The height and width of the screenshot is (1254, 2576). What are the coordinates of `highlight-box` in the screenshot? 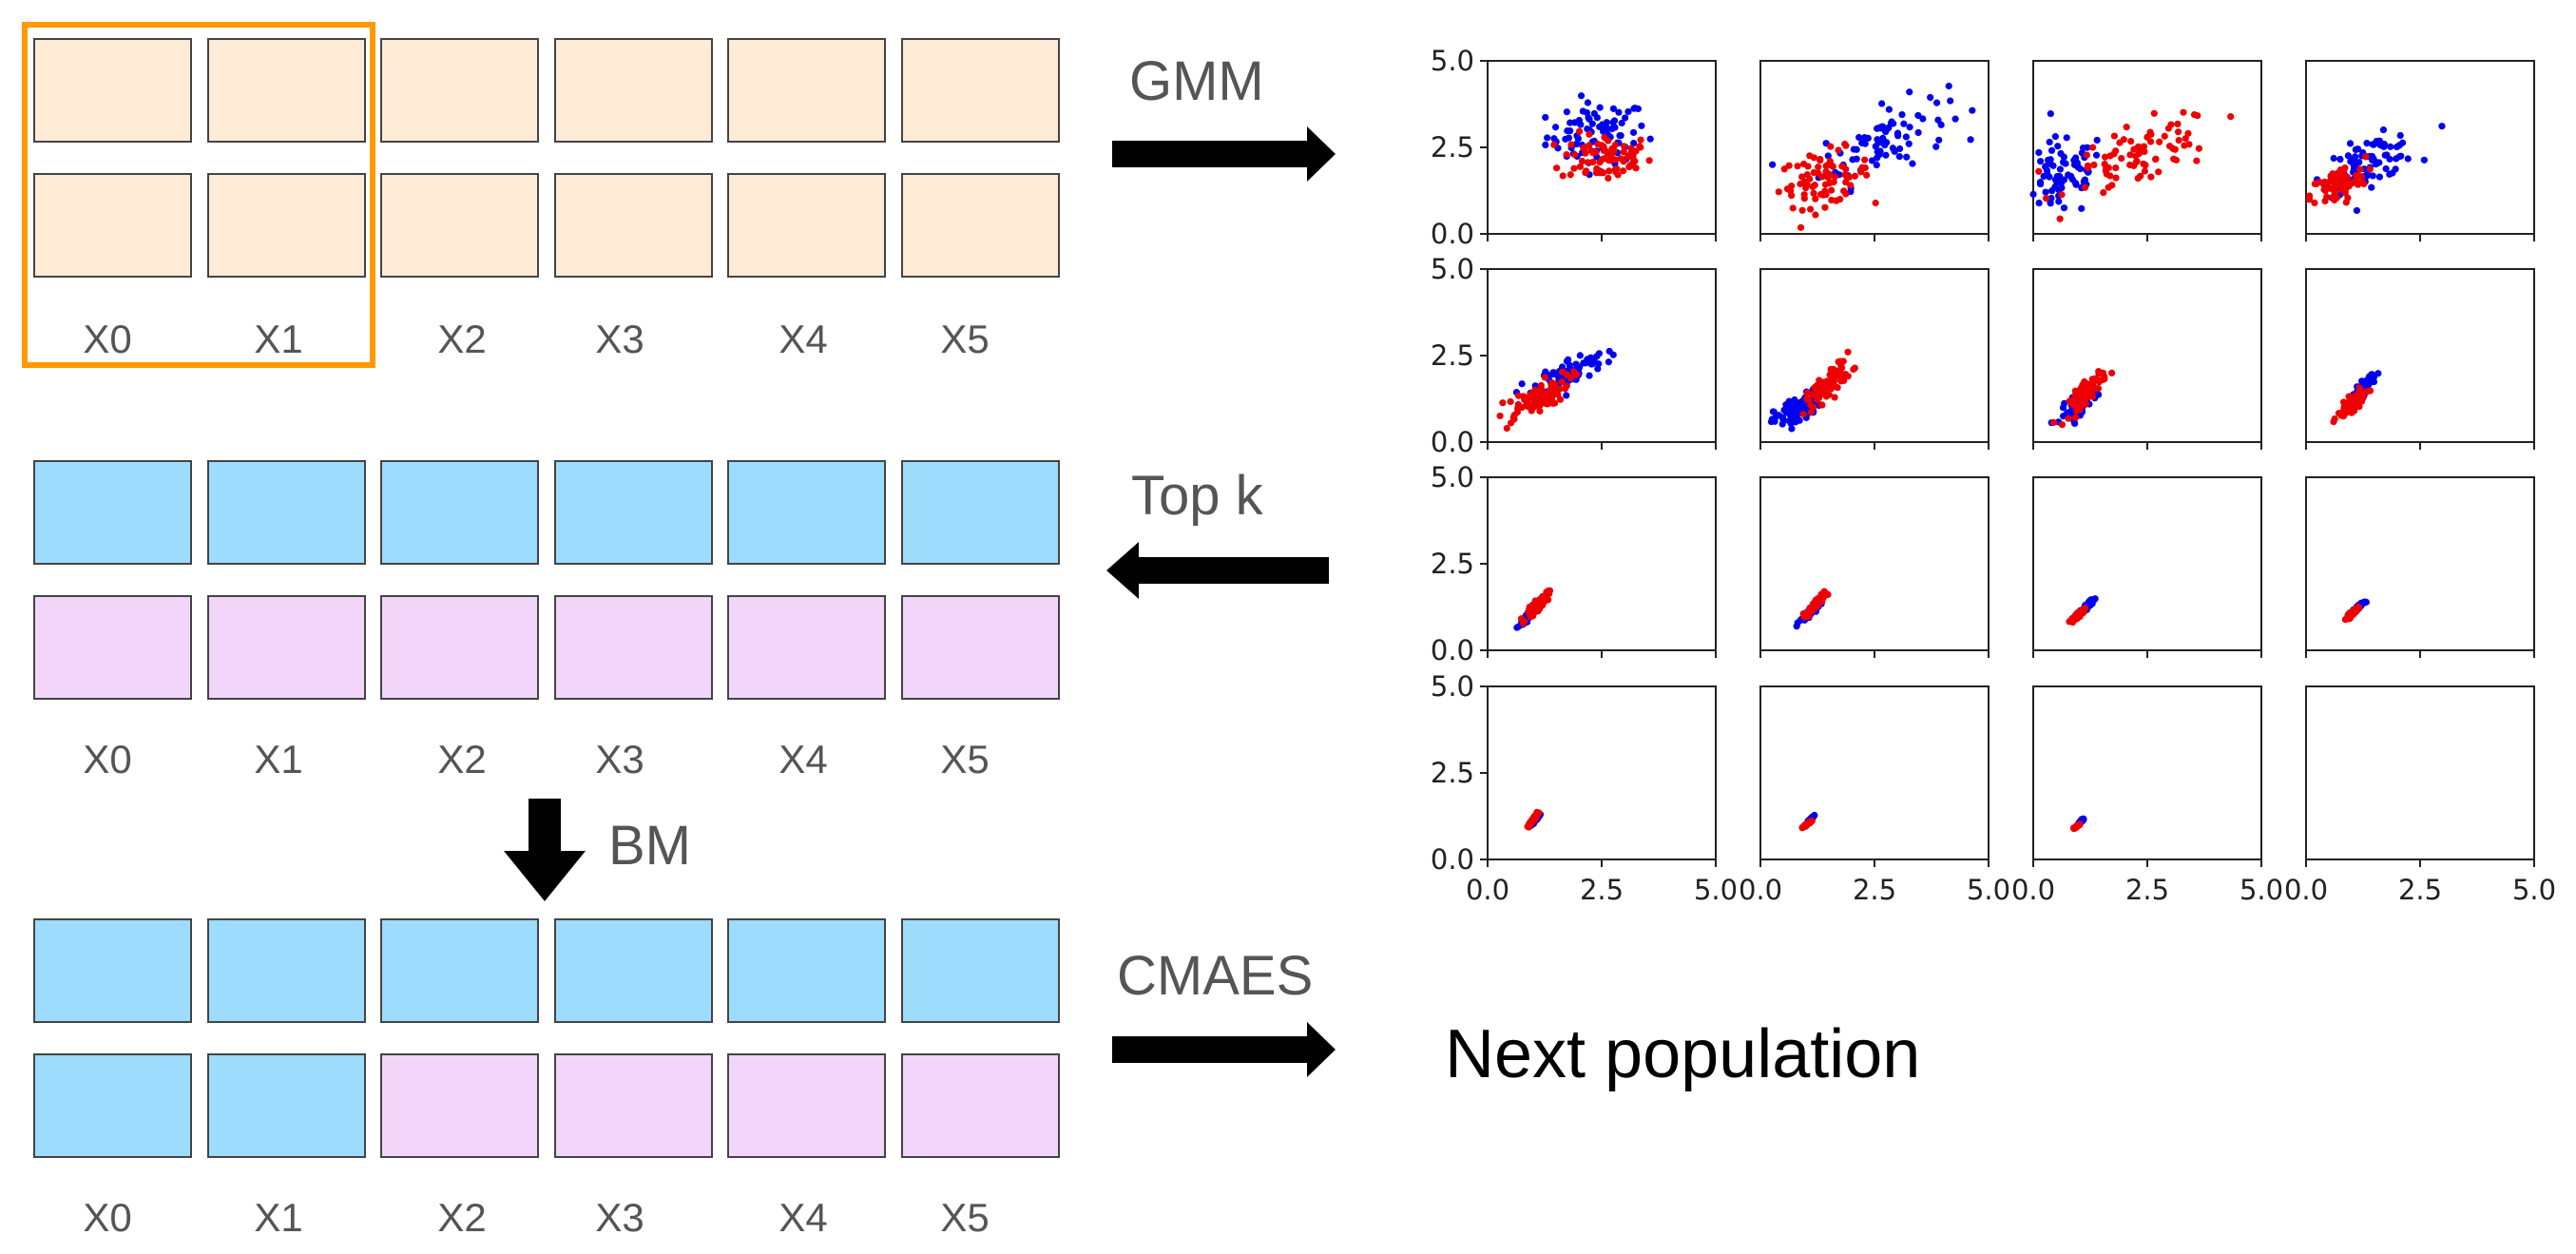 It's located at (198, 195).